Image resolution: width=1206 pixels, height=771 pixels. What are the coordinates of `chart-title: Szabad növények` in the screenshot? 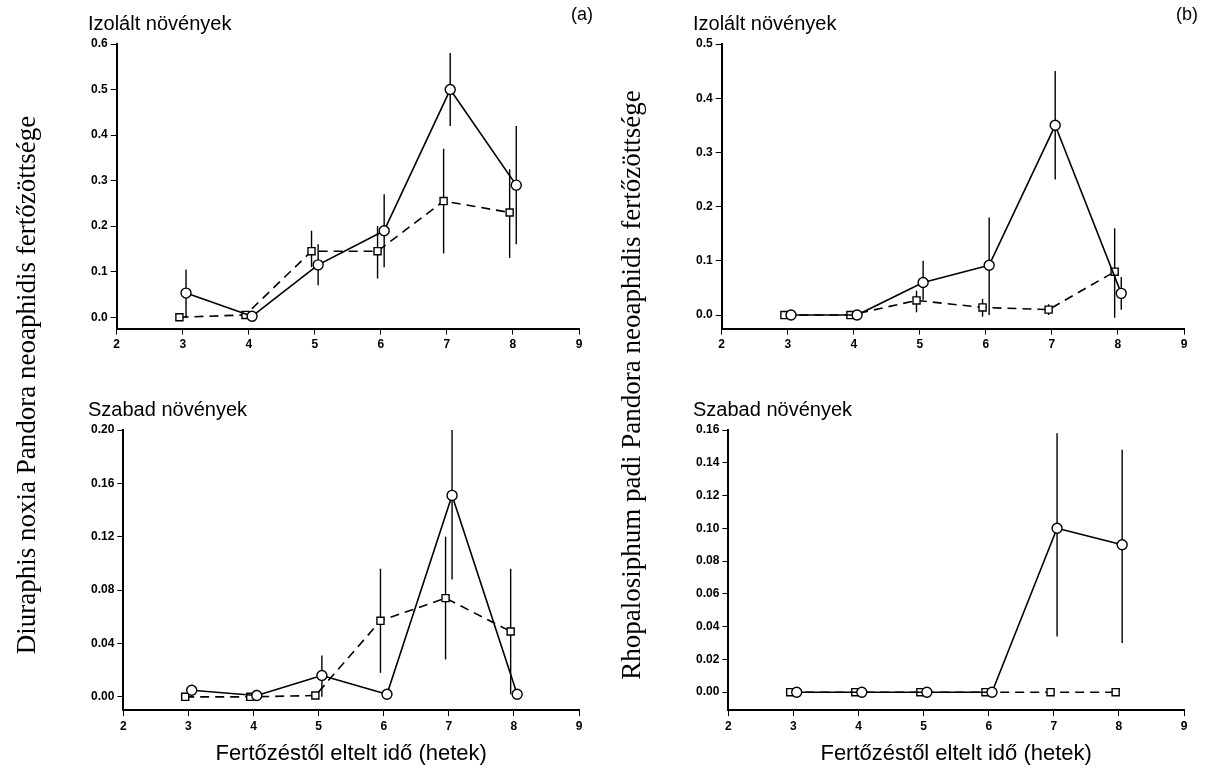 It's located at (168, 408).